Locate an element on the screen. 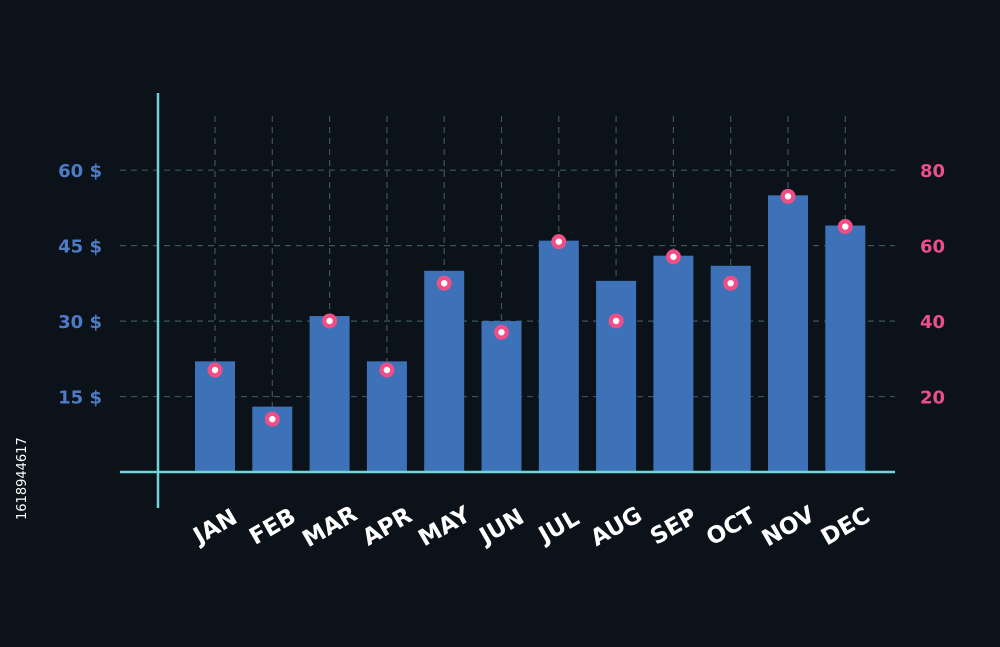 Image resolution: width=1000 pixels, height=647 pixels. marker-jun is located at coordinates (501, 332).